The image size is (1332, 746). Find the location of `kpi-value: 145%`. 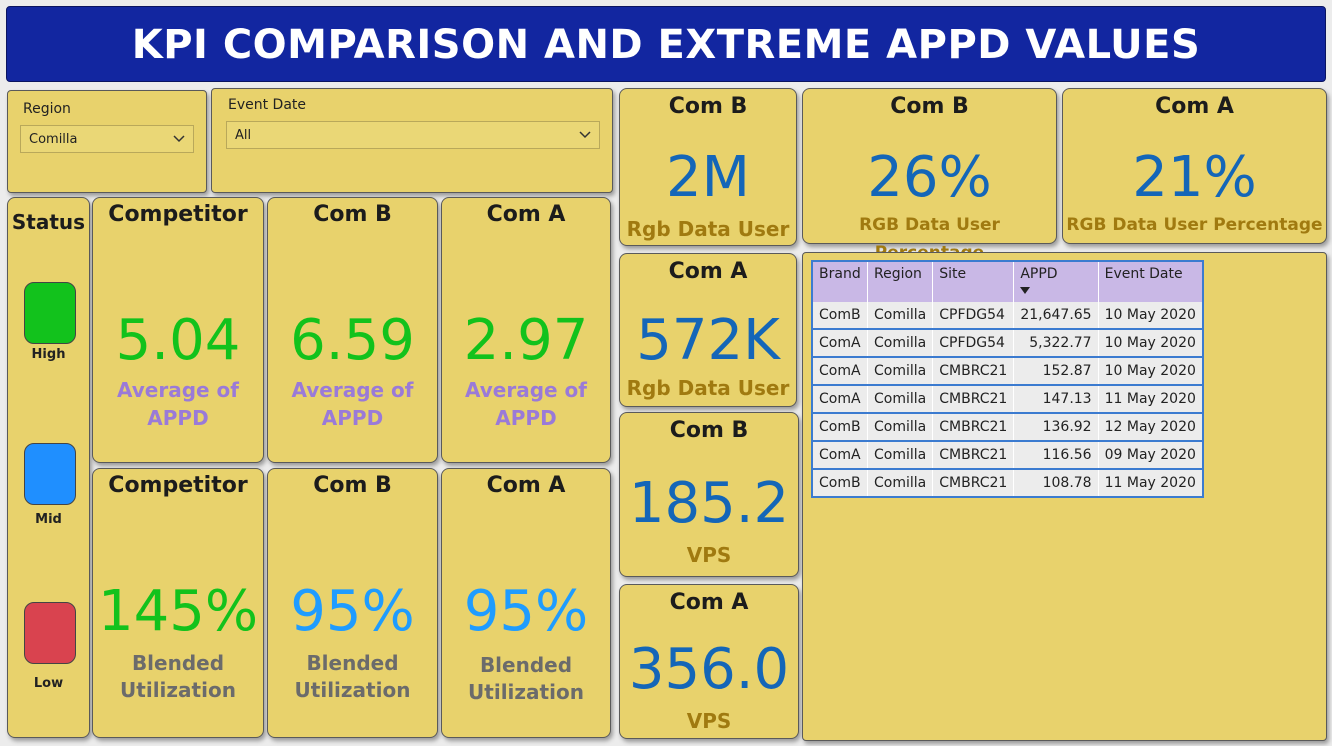

kpi-value: 145% is located at coordinates (178, 611).